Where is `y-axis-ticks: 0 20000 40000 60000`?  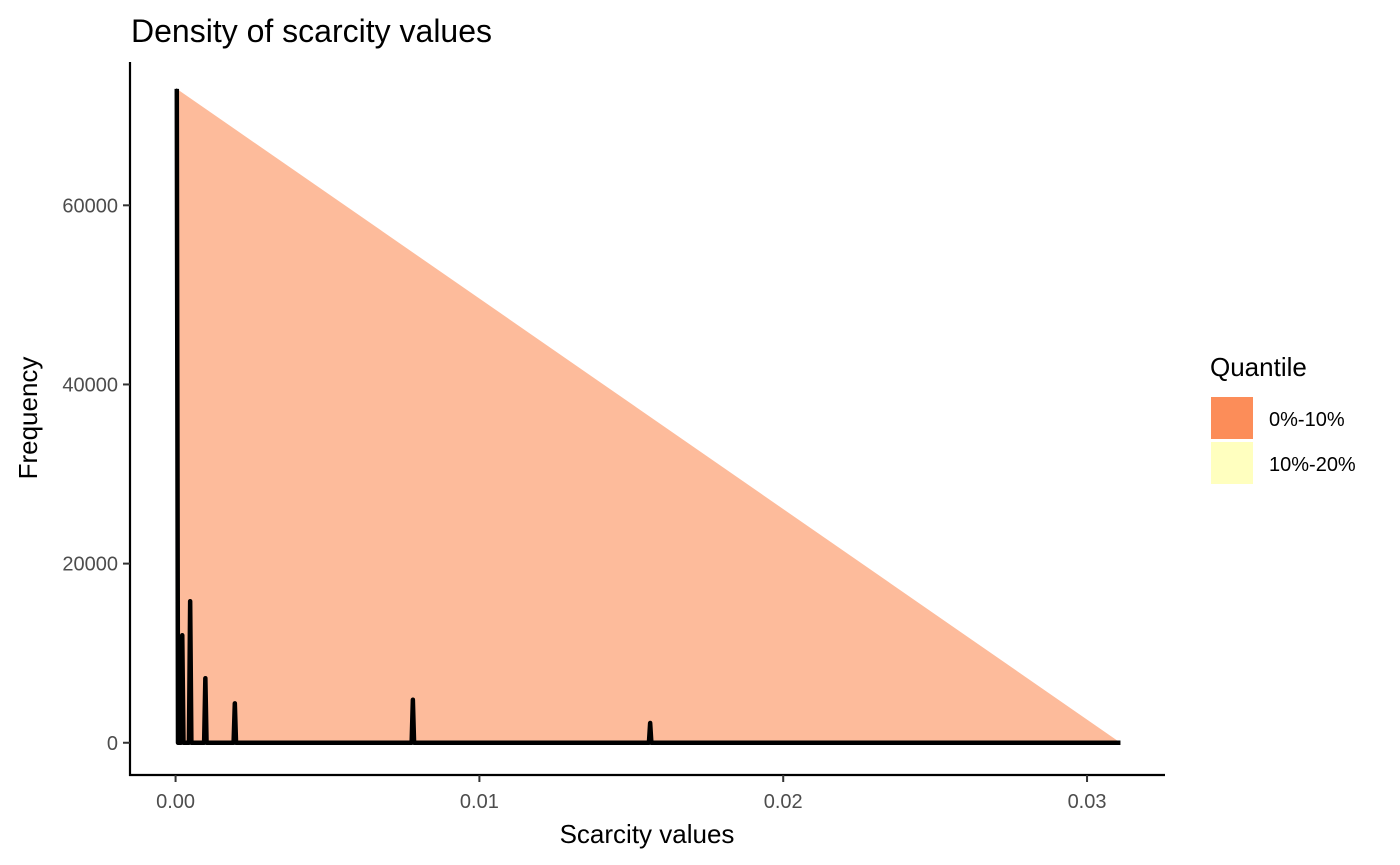 y-axis-ticks: 0 20000 40000 60000 is located at coordinates (96, 475).